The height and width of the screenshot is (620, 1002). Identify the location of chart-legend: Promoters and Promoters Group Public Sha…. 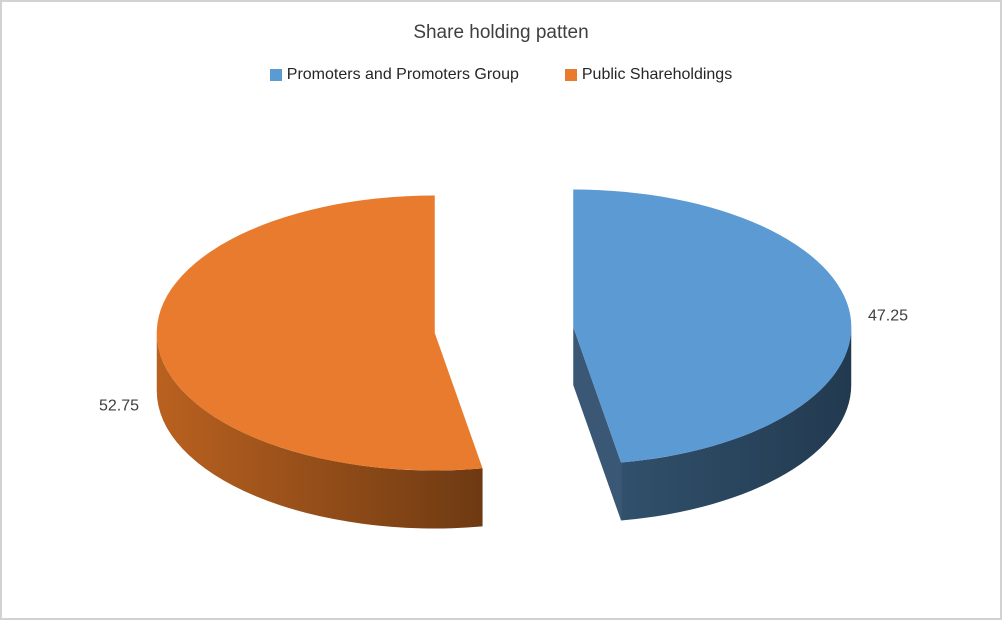
(501, 75).